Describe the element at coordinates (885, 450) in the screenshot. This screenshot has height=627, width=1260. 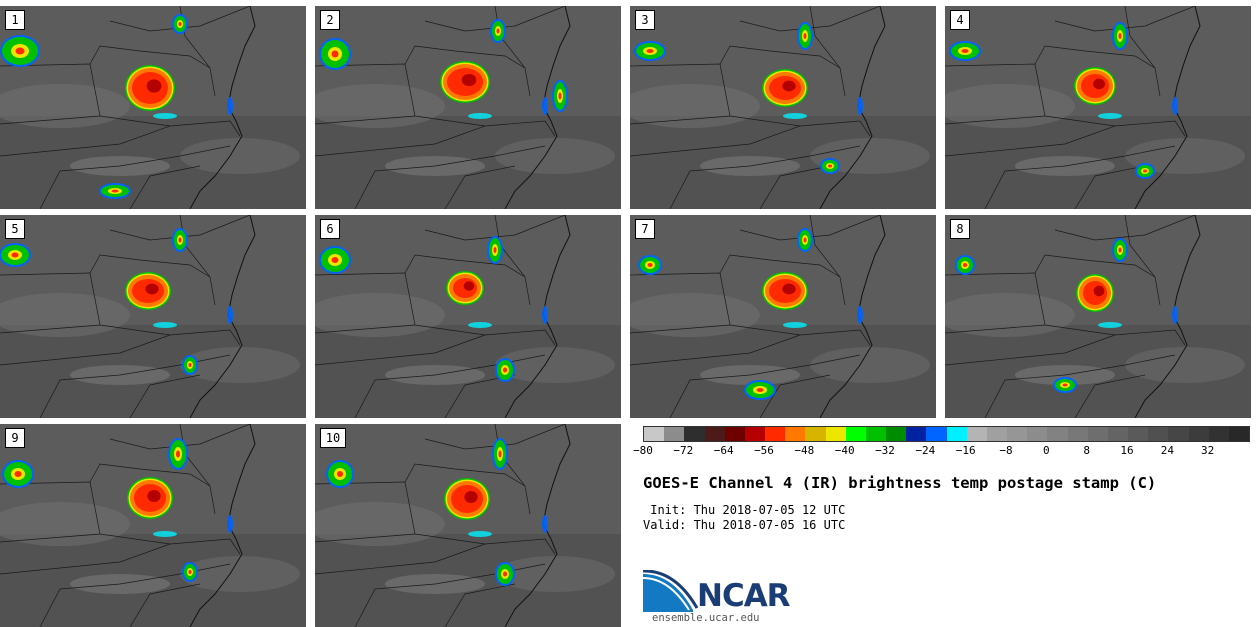
I see `colorbar-tick-label: −32` at that location.